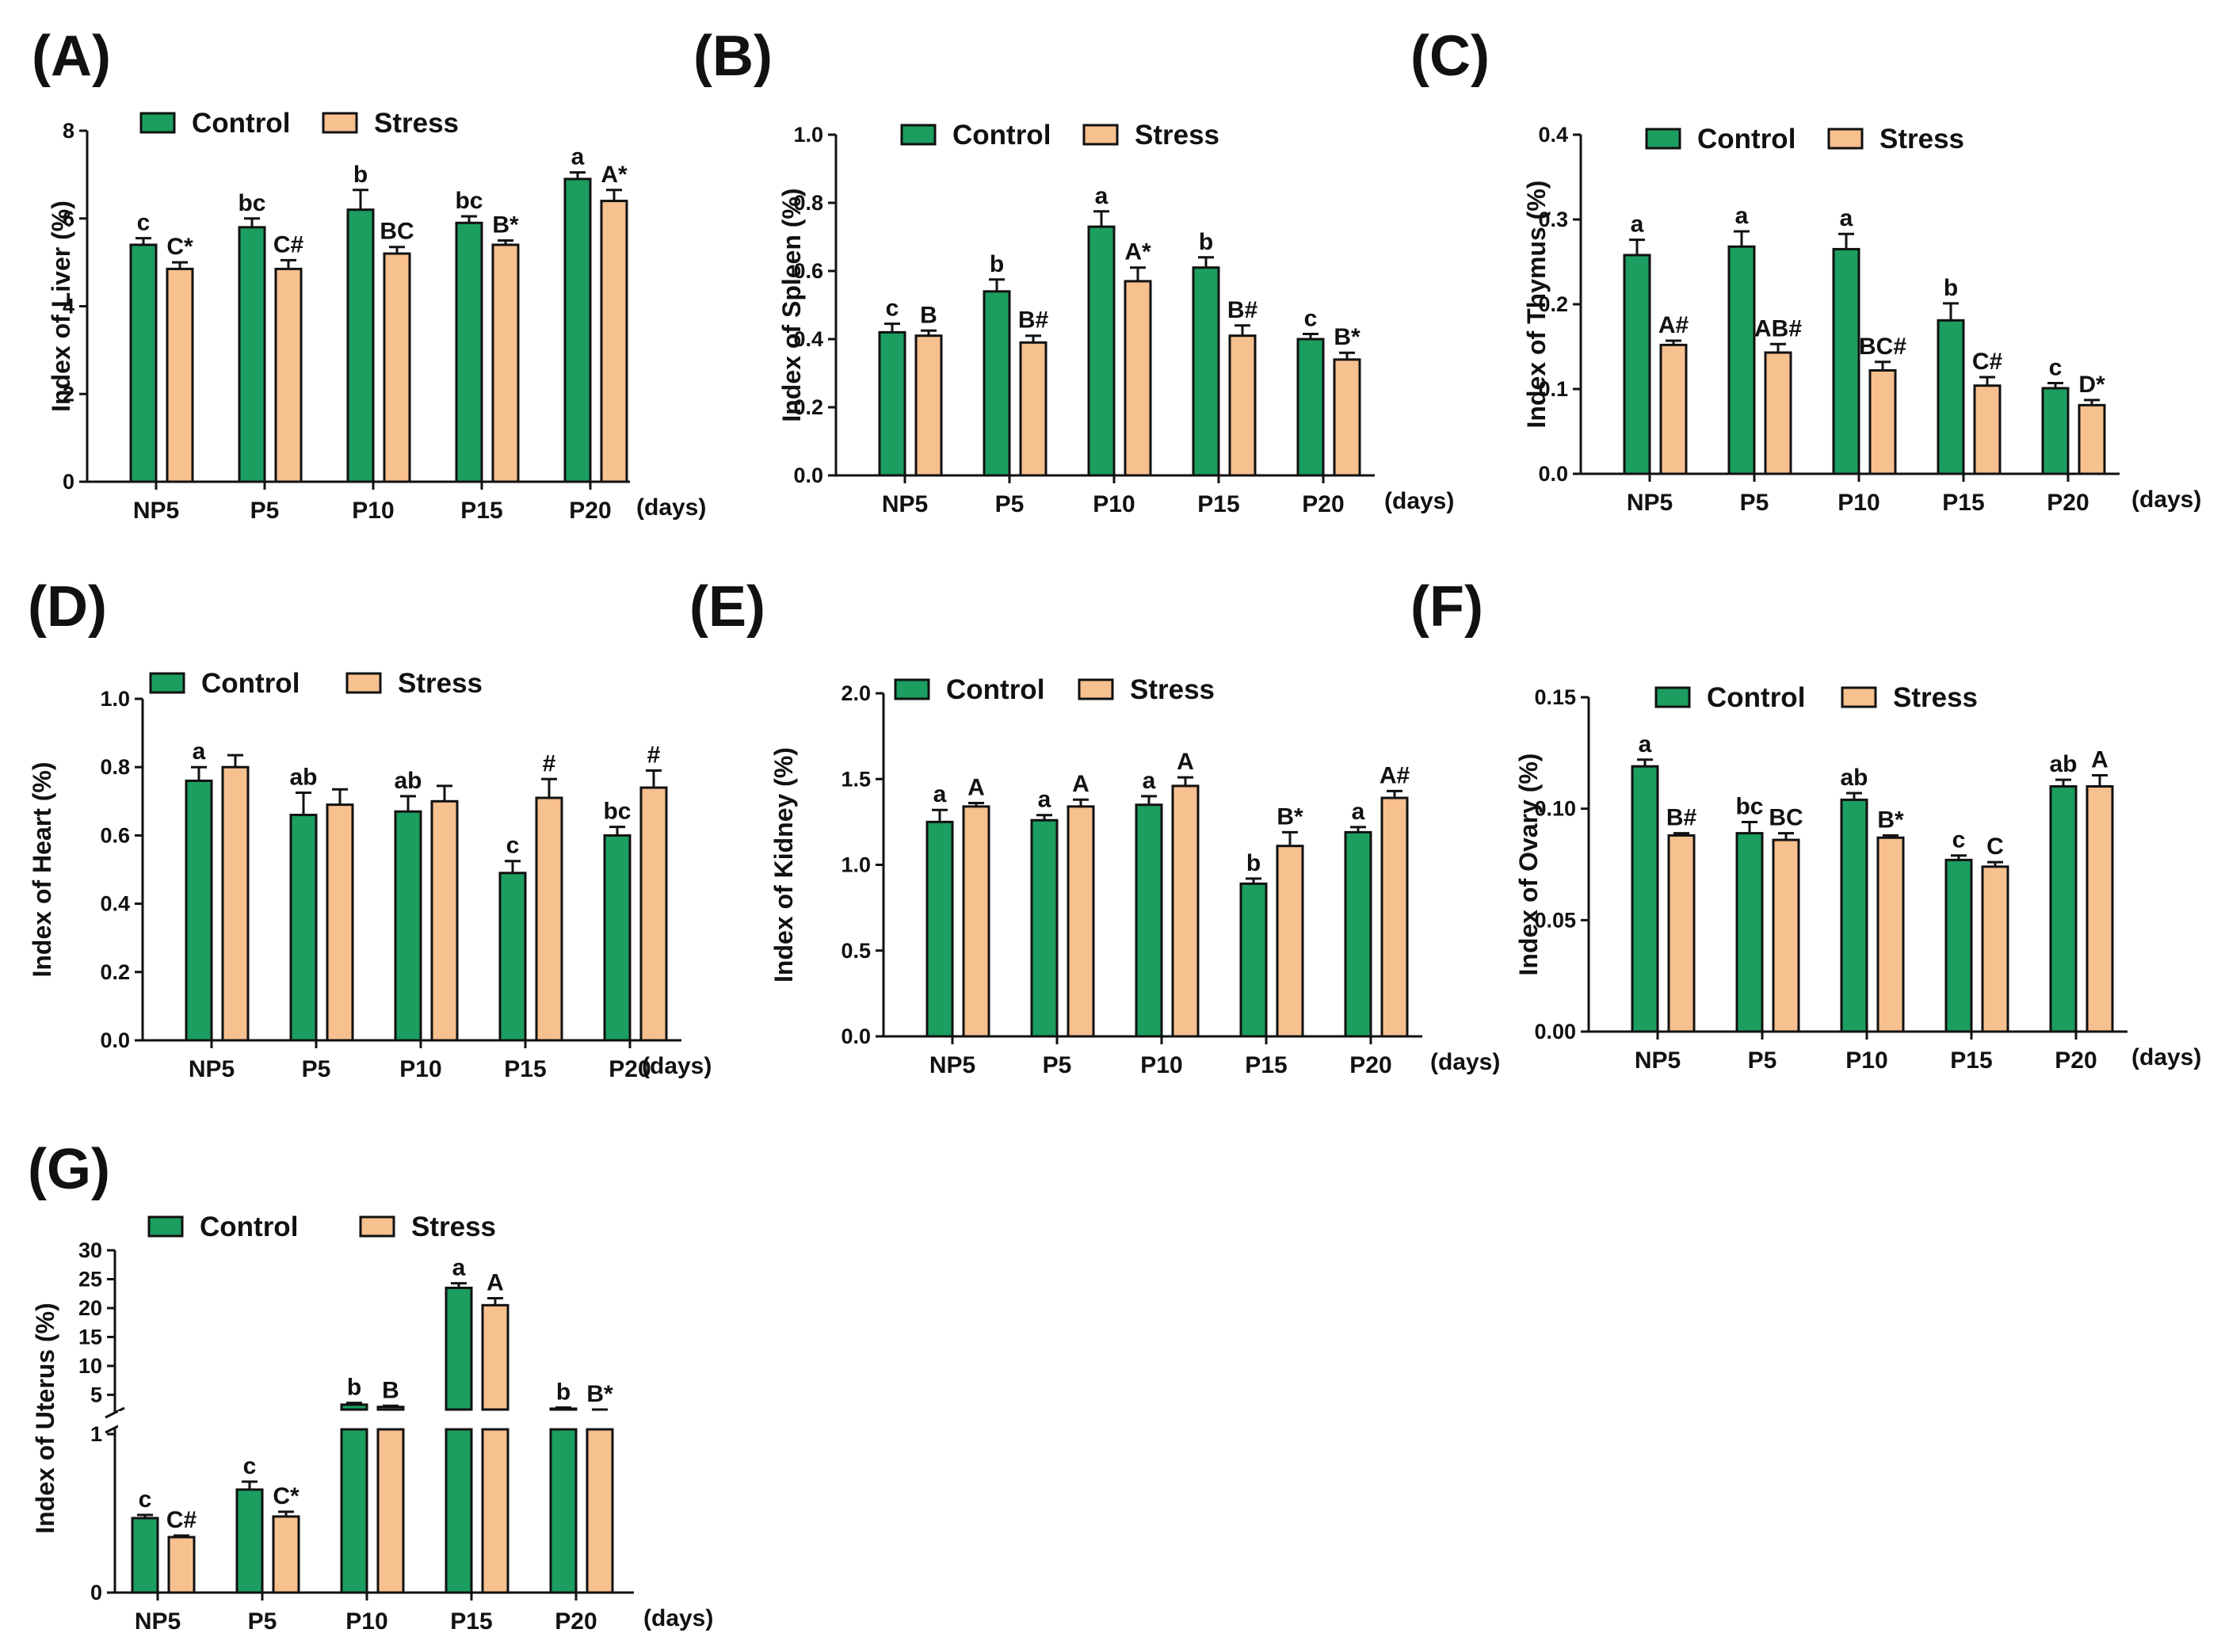 This screenshot has width=2221, height=1652. Describe the element at coordinates (286, 1496) in the screenshot. I see `significance-label: C*` at that location.